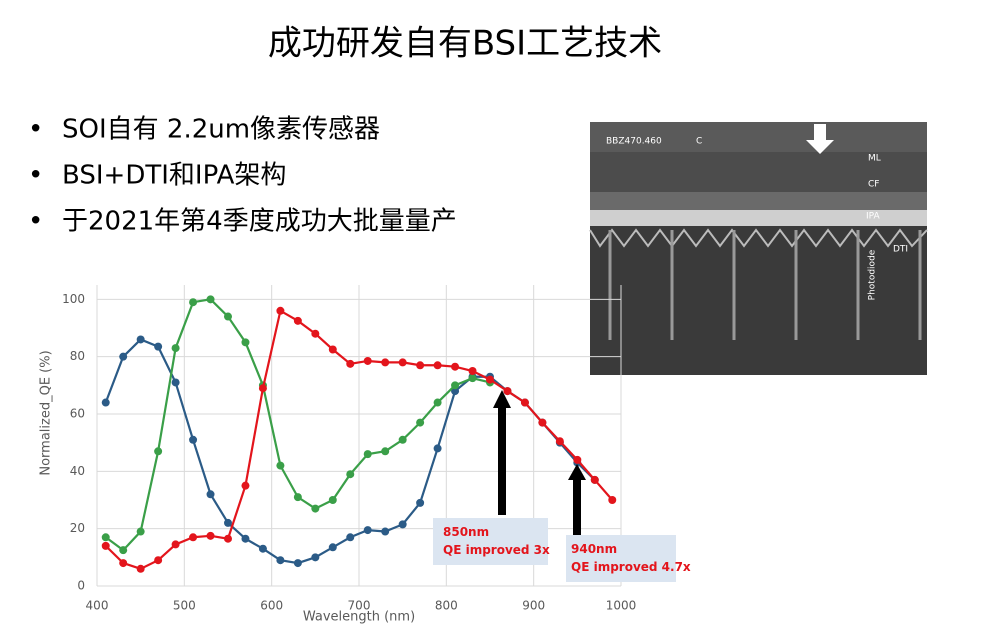 The height and width of the screenshot is (633, 1000). Describe the element at coordinates (765, 285) in the screenshot. I see `image-dti` at that location.